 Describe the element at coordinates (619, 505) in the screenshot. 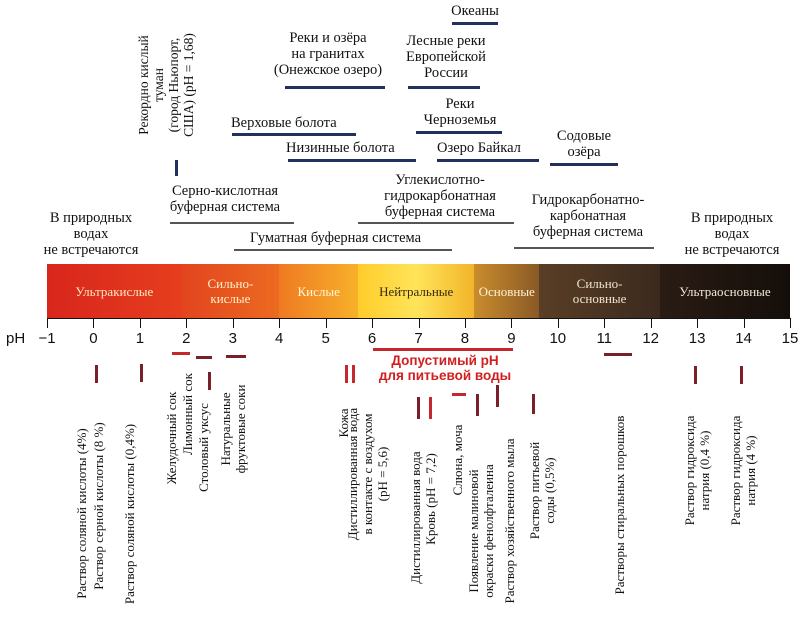

I see `detergents-label: Растворы стиральных порошков` at that location.